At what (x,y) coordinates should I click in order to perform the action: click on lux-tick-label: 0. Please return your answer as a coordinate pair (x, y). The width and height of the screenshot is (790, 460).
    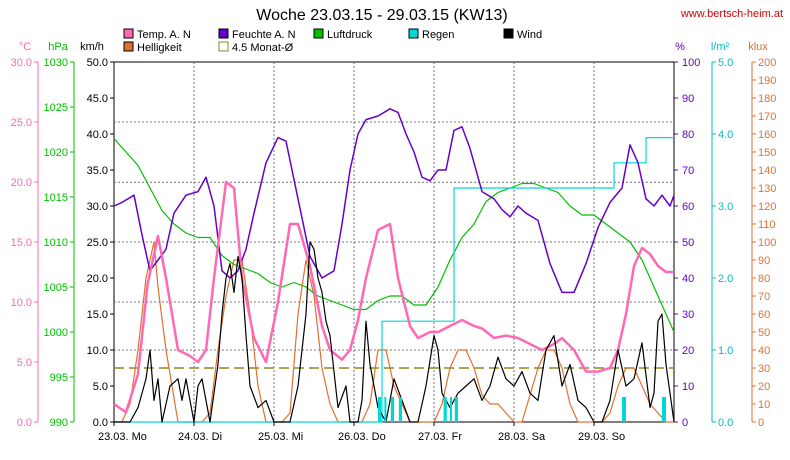
    Looking at the image, I should click on (761, 423).